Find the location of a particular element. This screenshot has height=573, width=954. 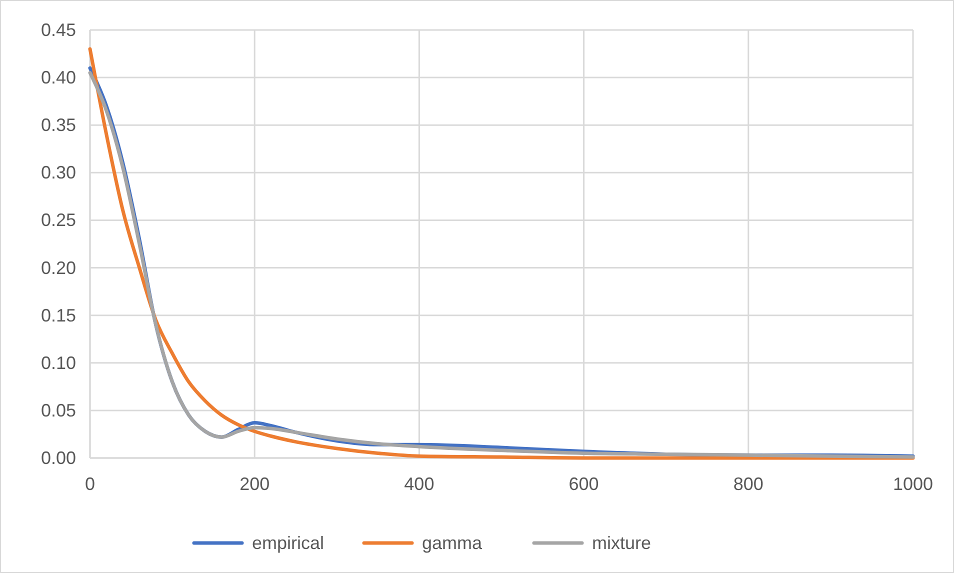

y-tick-label: 0.40 is located at coordinates (58, 78).